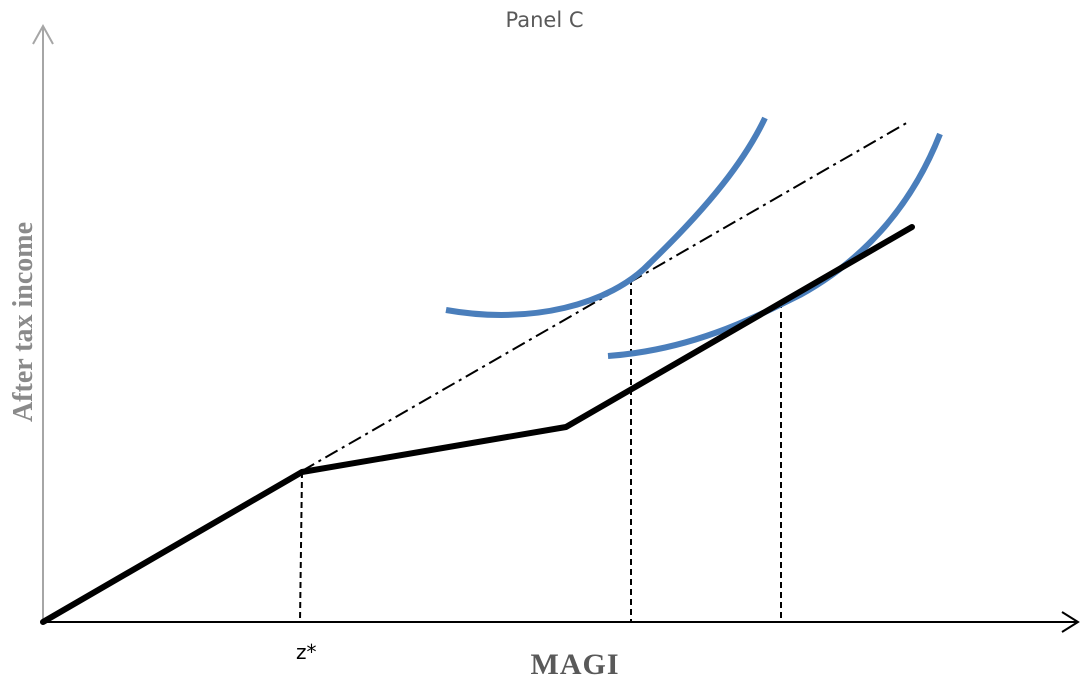  Describe the element at coordinates (1070, 622) in the screenshot. I see `x-axis-arrowhead` at that location.